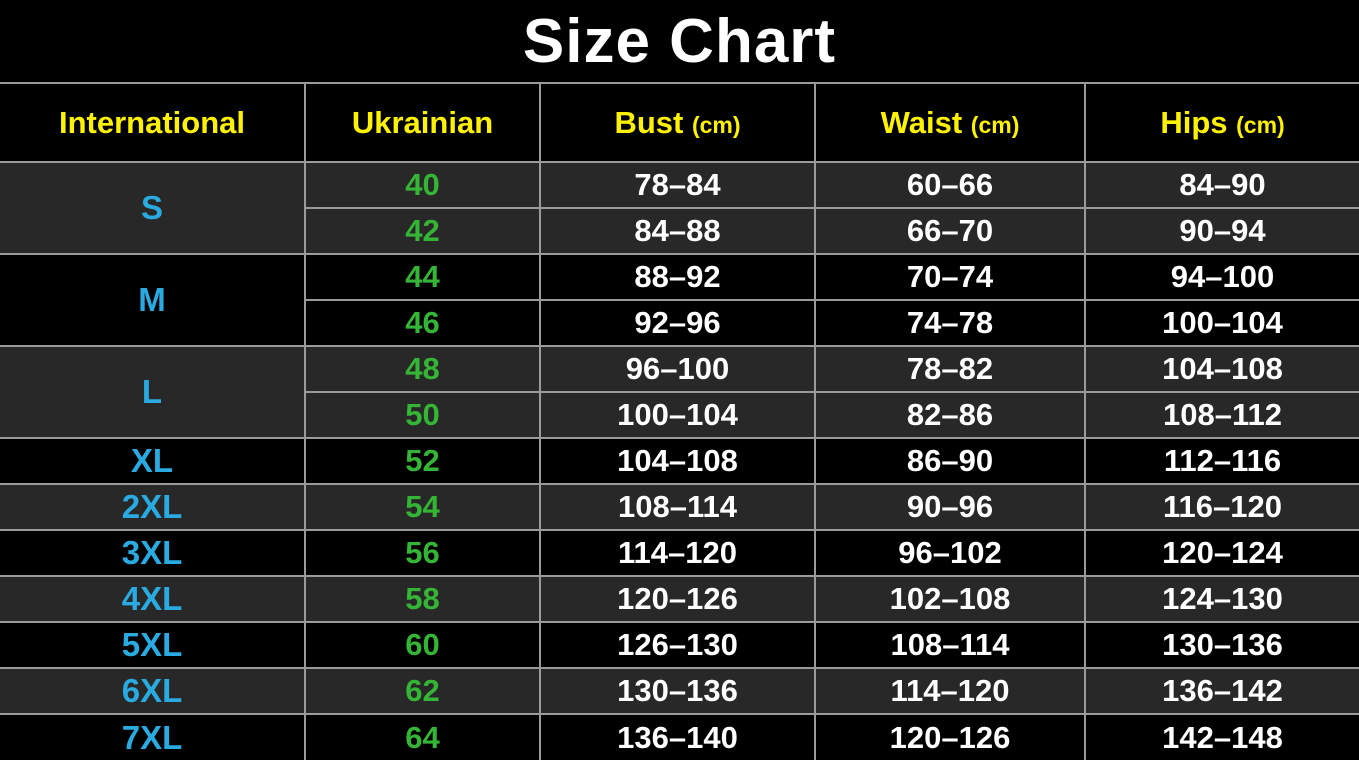 The width and height of the screenshot is (1359, 760). I want to click on international-size-cell: S, so click(153, 208).